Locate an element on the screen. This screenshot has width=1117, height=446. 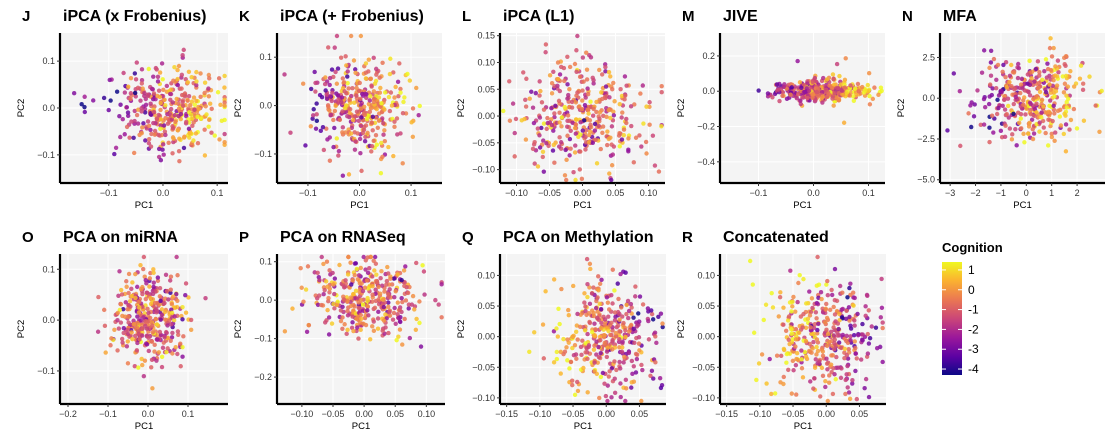
x-axis-title: PC1 is located at coordinates (802, 205).